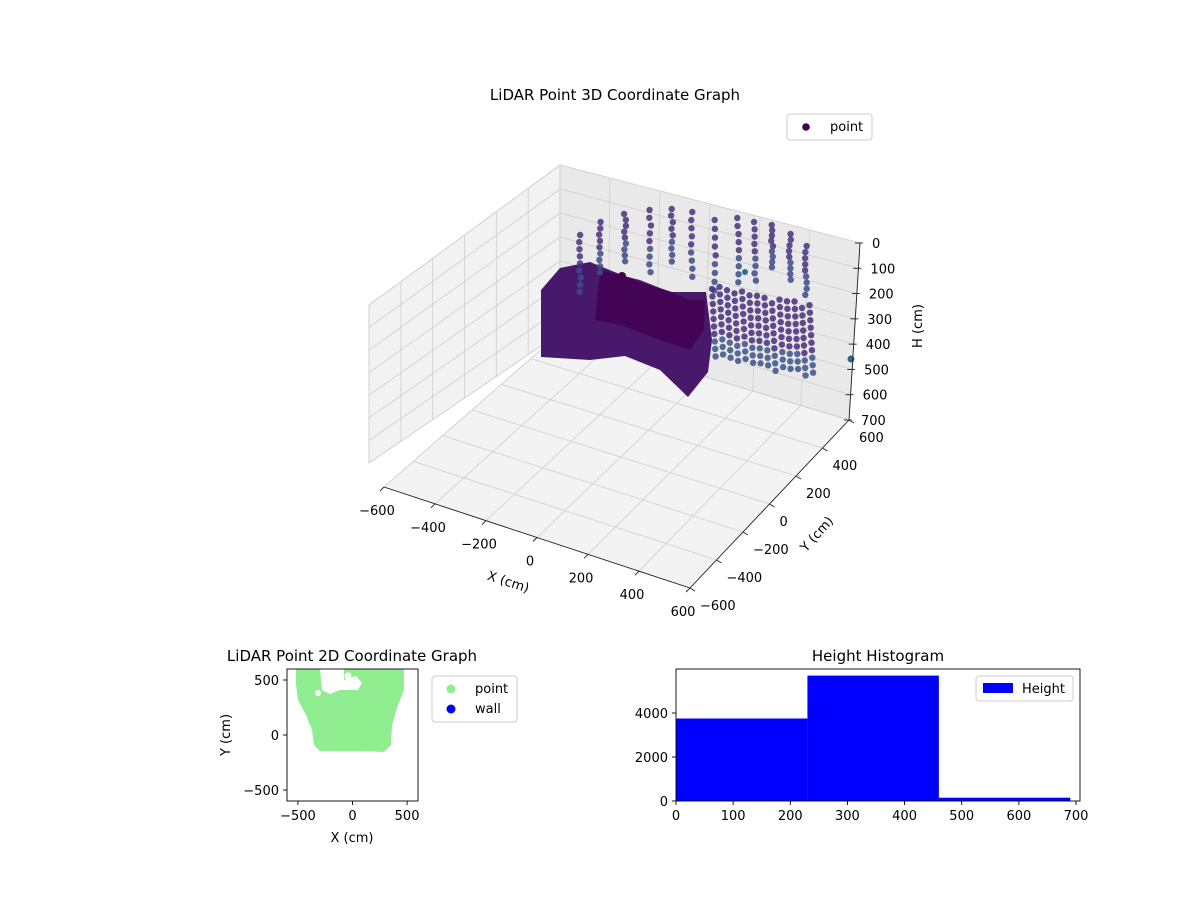  Describe the element at coordinates (818, 494) in the screenshot. I see `y-tick-label: 200` at that location.